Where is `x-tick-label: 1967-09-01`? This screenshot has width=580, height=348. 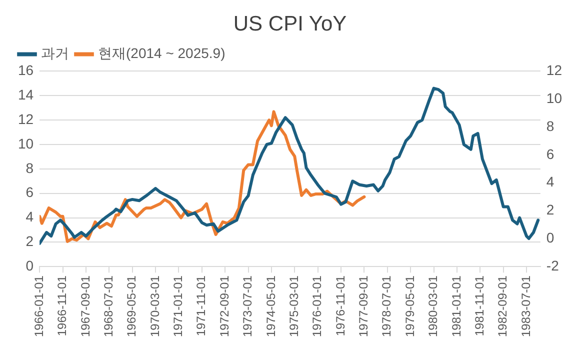
x-tick-label: 1967-09-01 is located at coordinates (85, 306).